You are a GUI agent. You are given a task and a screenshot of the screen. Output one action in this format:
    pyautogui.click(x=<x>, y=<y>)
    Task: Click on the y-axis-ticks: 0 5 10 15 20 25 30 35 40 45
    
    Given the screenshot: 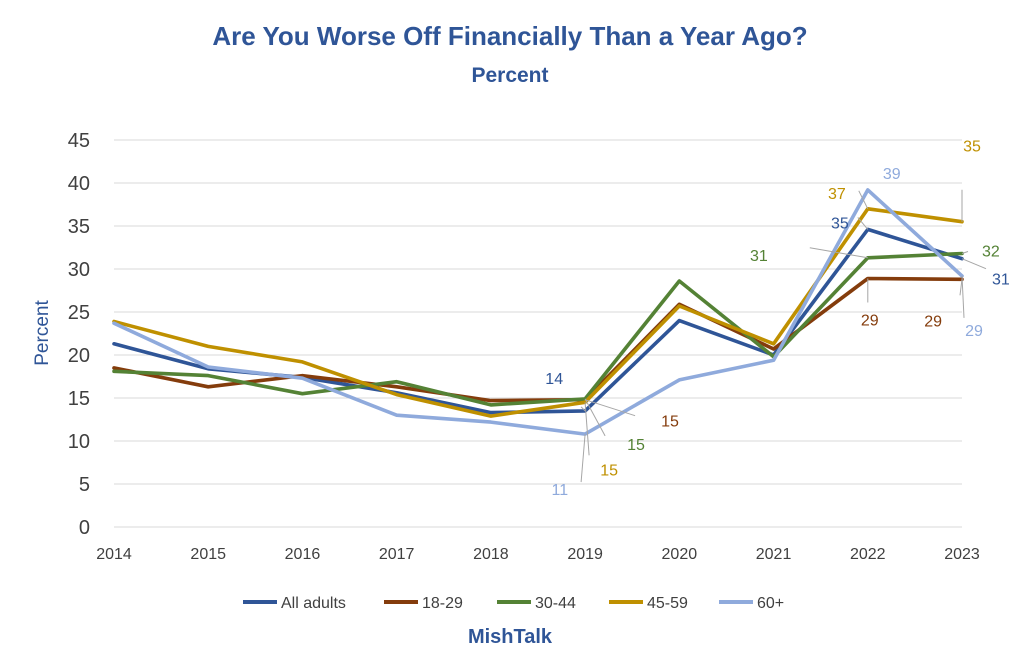 What is the action you would take?
    pyautogui.click(x=79, y=334)
    